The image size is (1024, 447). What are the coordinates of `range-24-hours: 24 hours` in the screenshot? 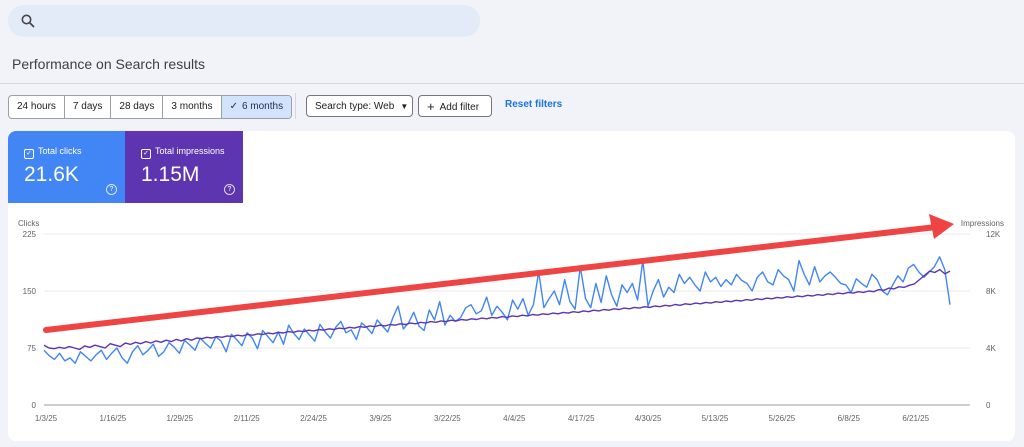 It's located at (37, 107).